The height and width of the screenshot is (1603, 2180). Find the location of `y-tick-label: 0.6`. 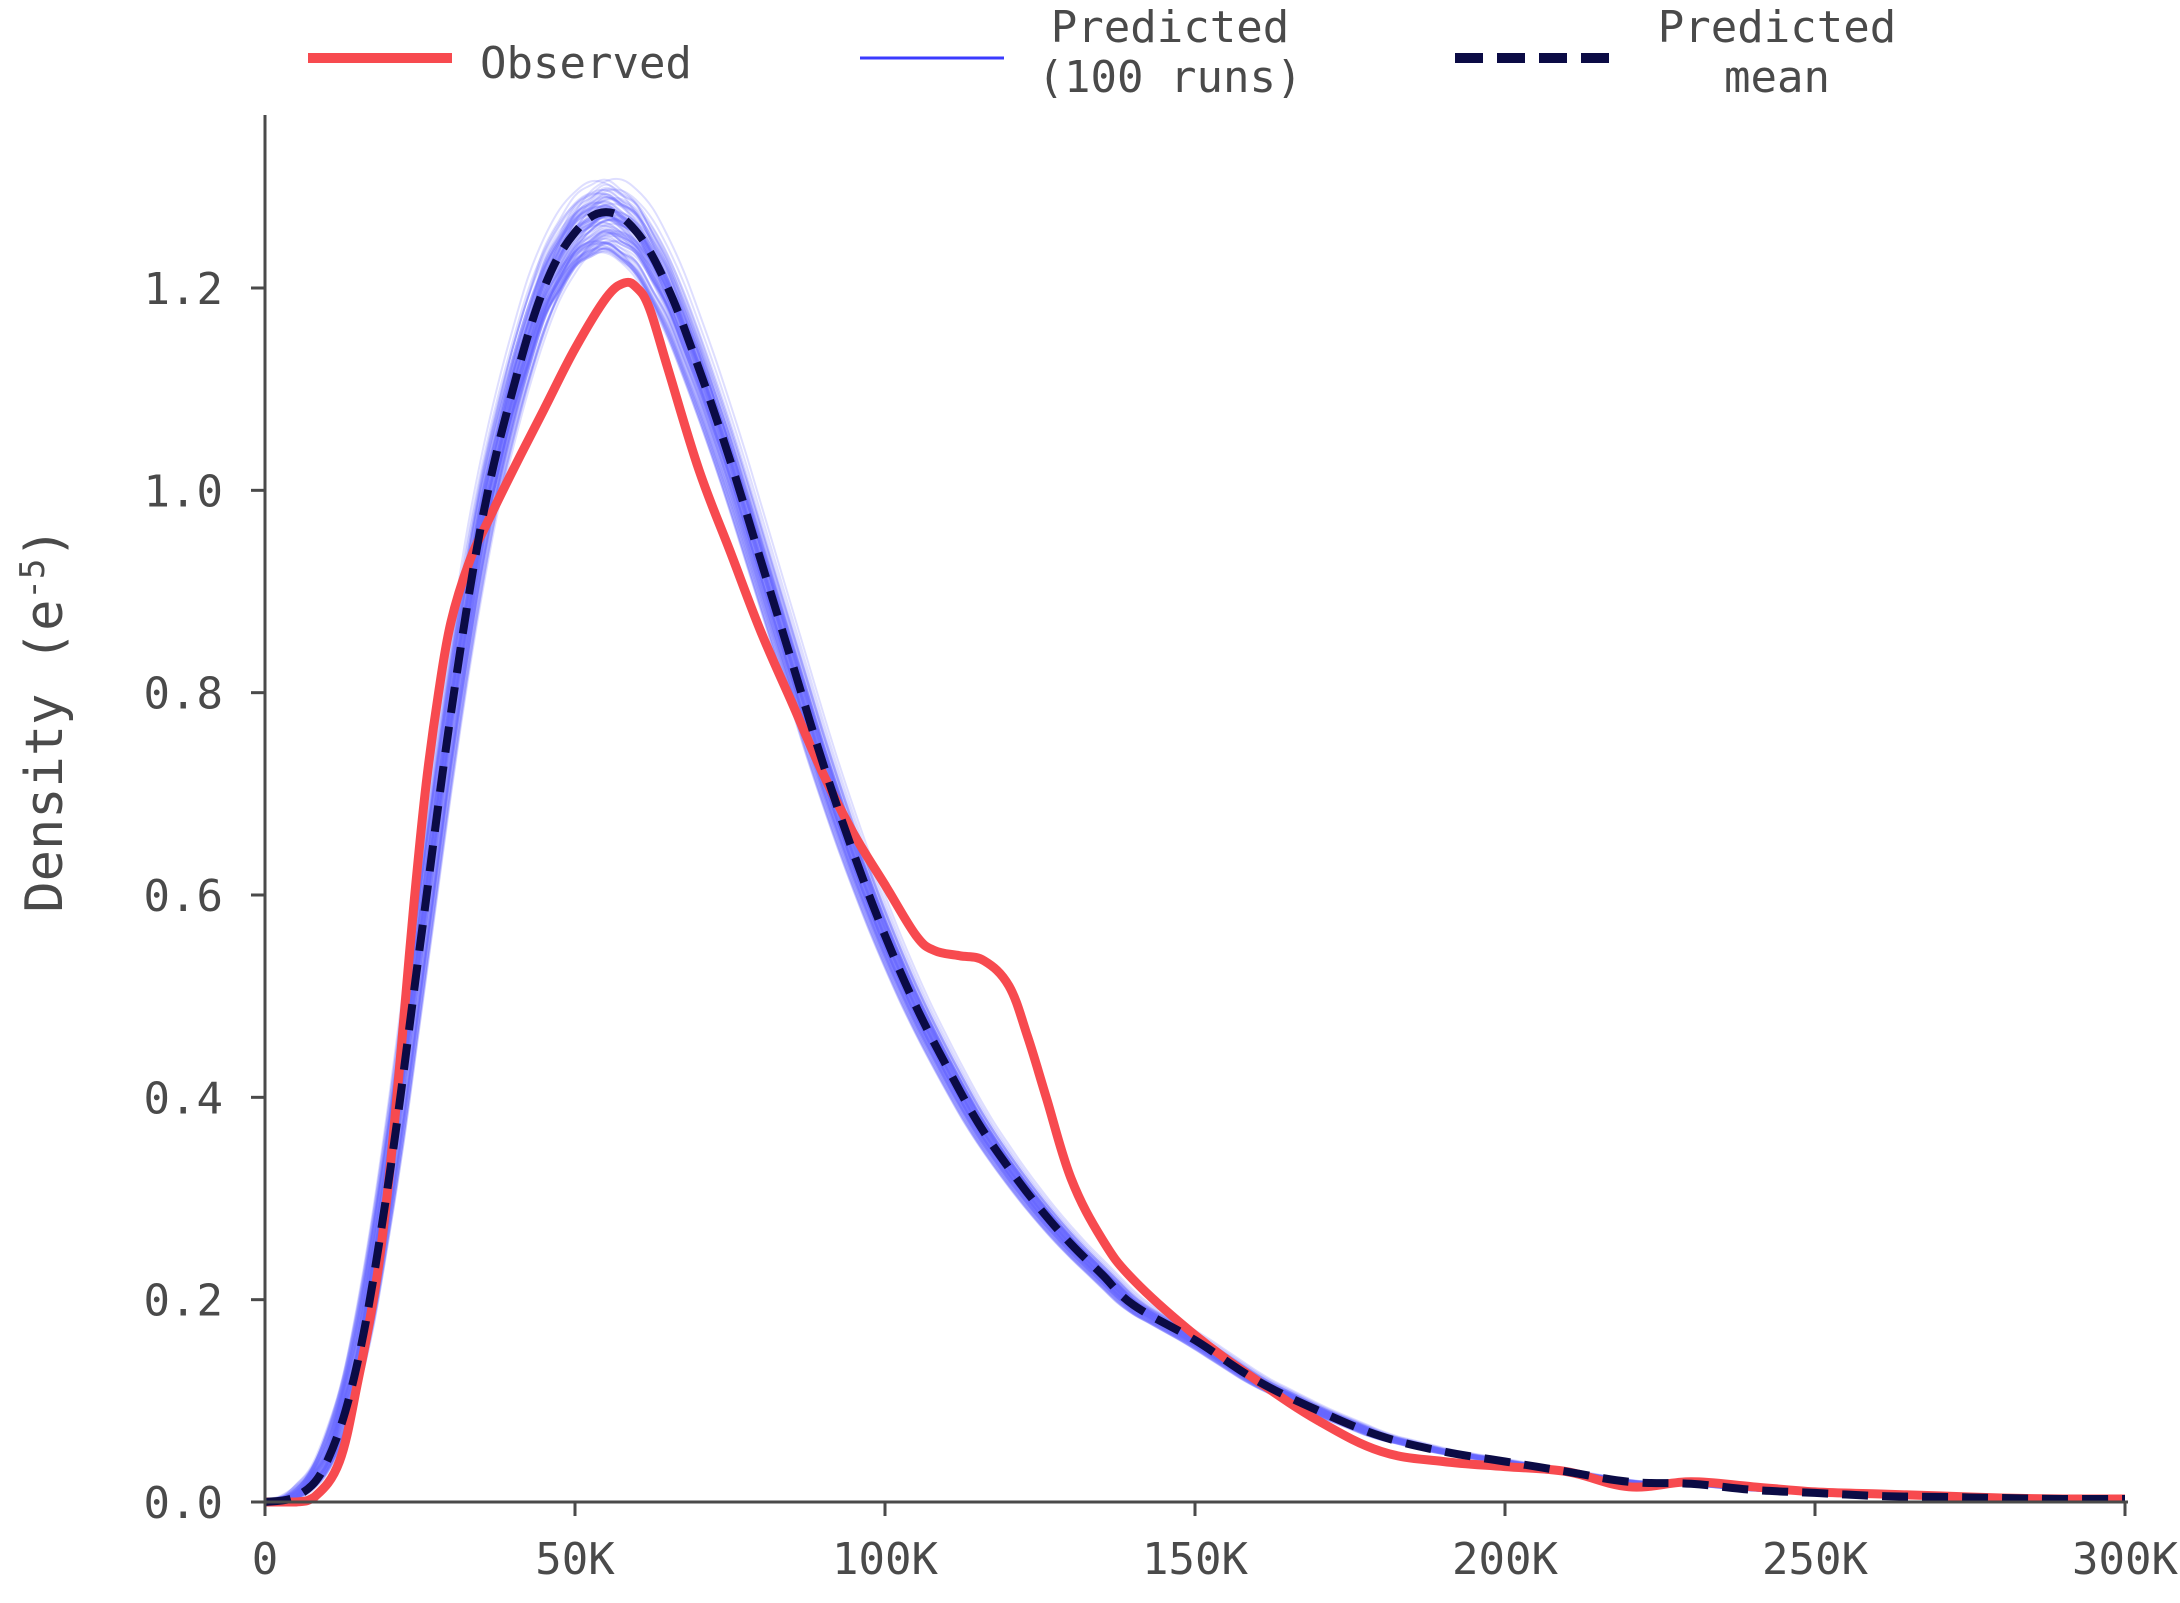

y-tick-label: 0.6 is located at coordinates (183, 896).